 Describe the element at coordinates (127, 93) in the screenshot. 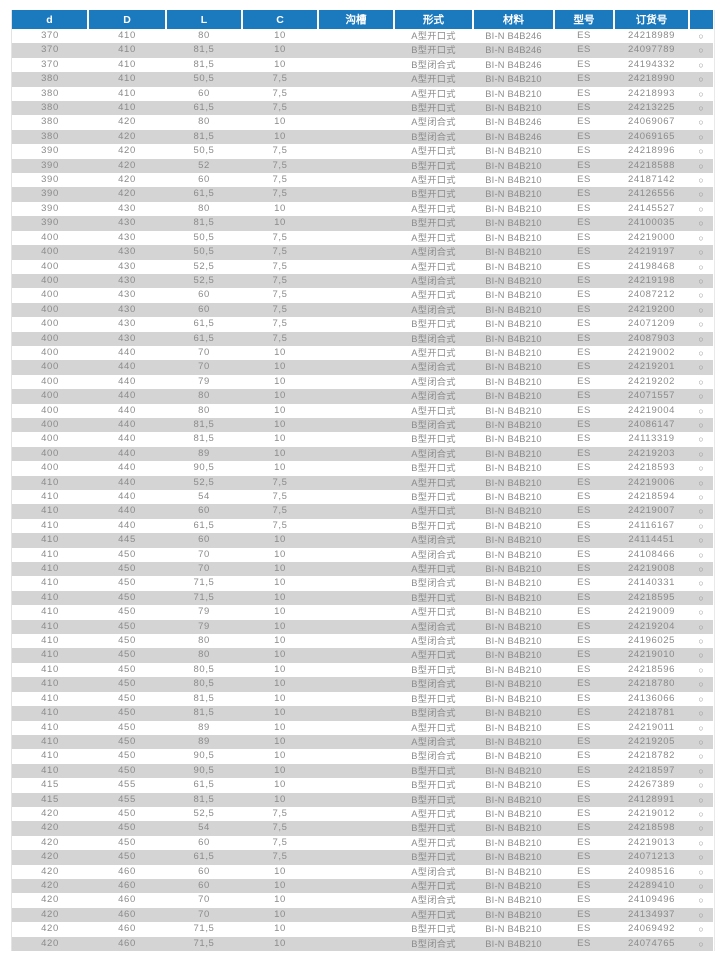

I see `cell-D: 410` at that location.